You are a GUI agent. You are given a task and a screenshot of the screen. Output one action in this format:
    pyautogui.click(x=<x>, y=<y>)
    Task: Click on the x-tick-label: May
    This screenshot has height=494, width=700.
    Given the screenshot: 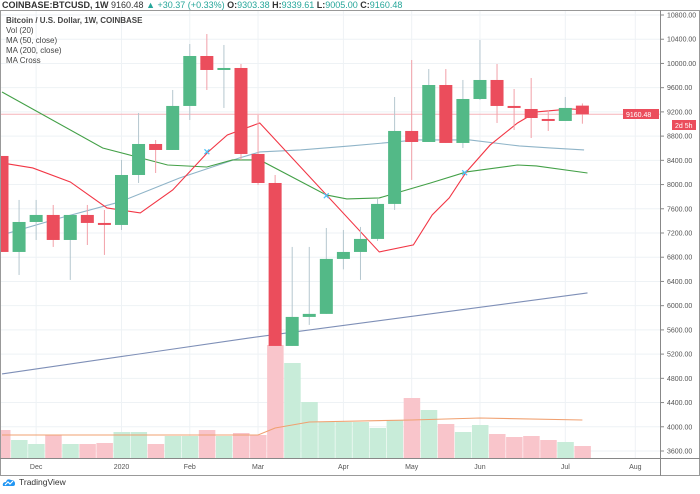 What is the action you would take?
    pyautogui.click(x=412, y=467)
    